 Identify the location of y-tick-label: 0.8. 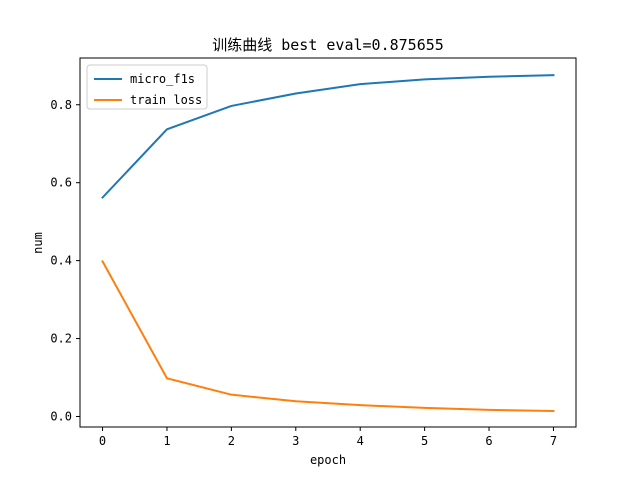
(61, 105).